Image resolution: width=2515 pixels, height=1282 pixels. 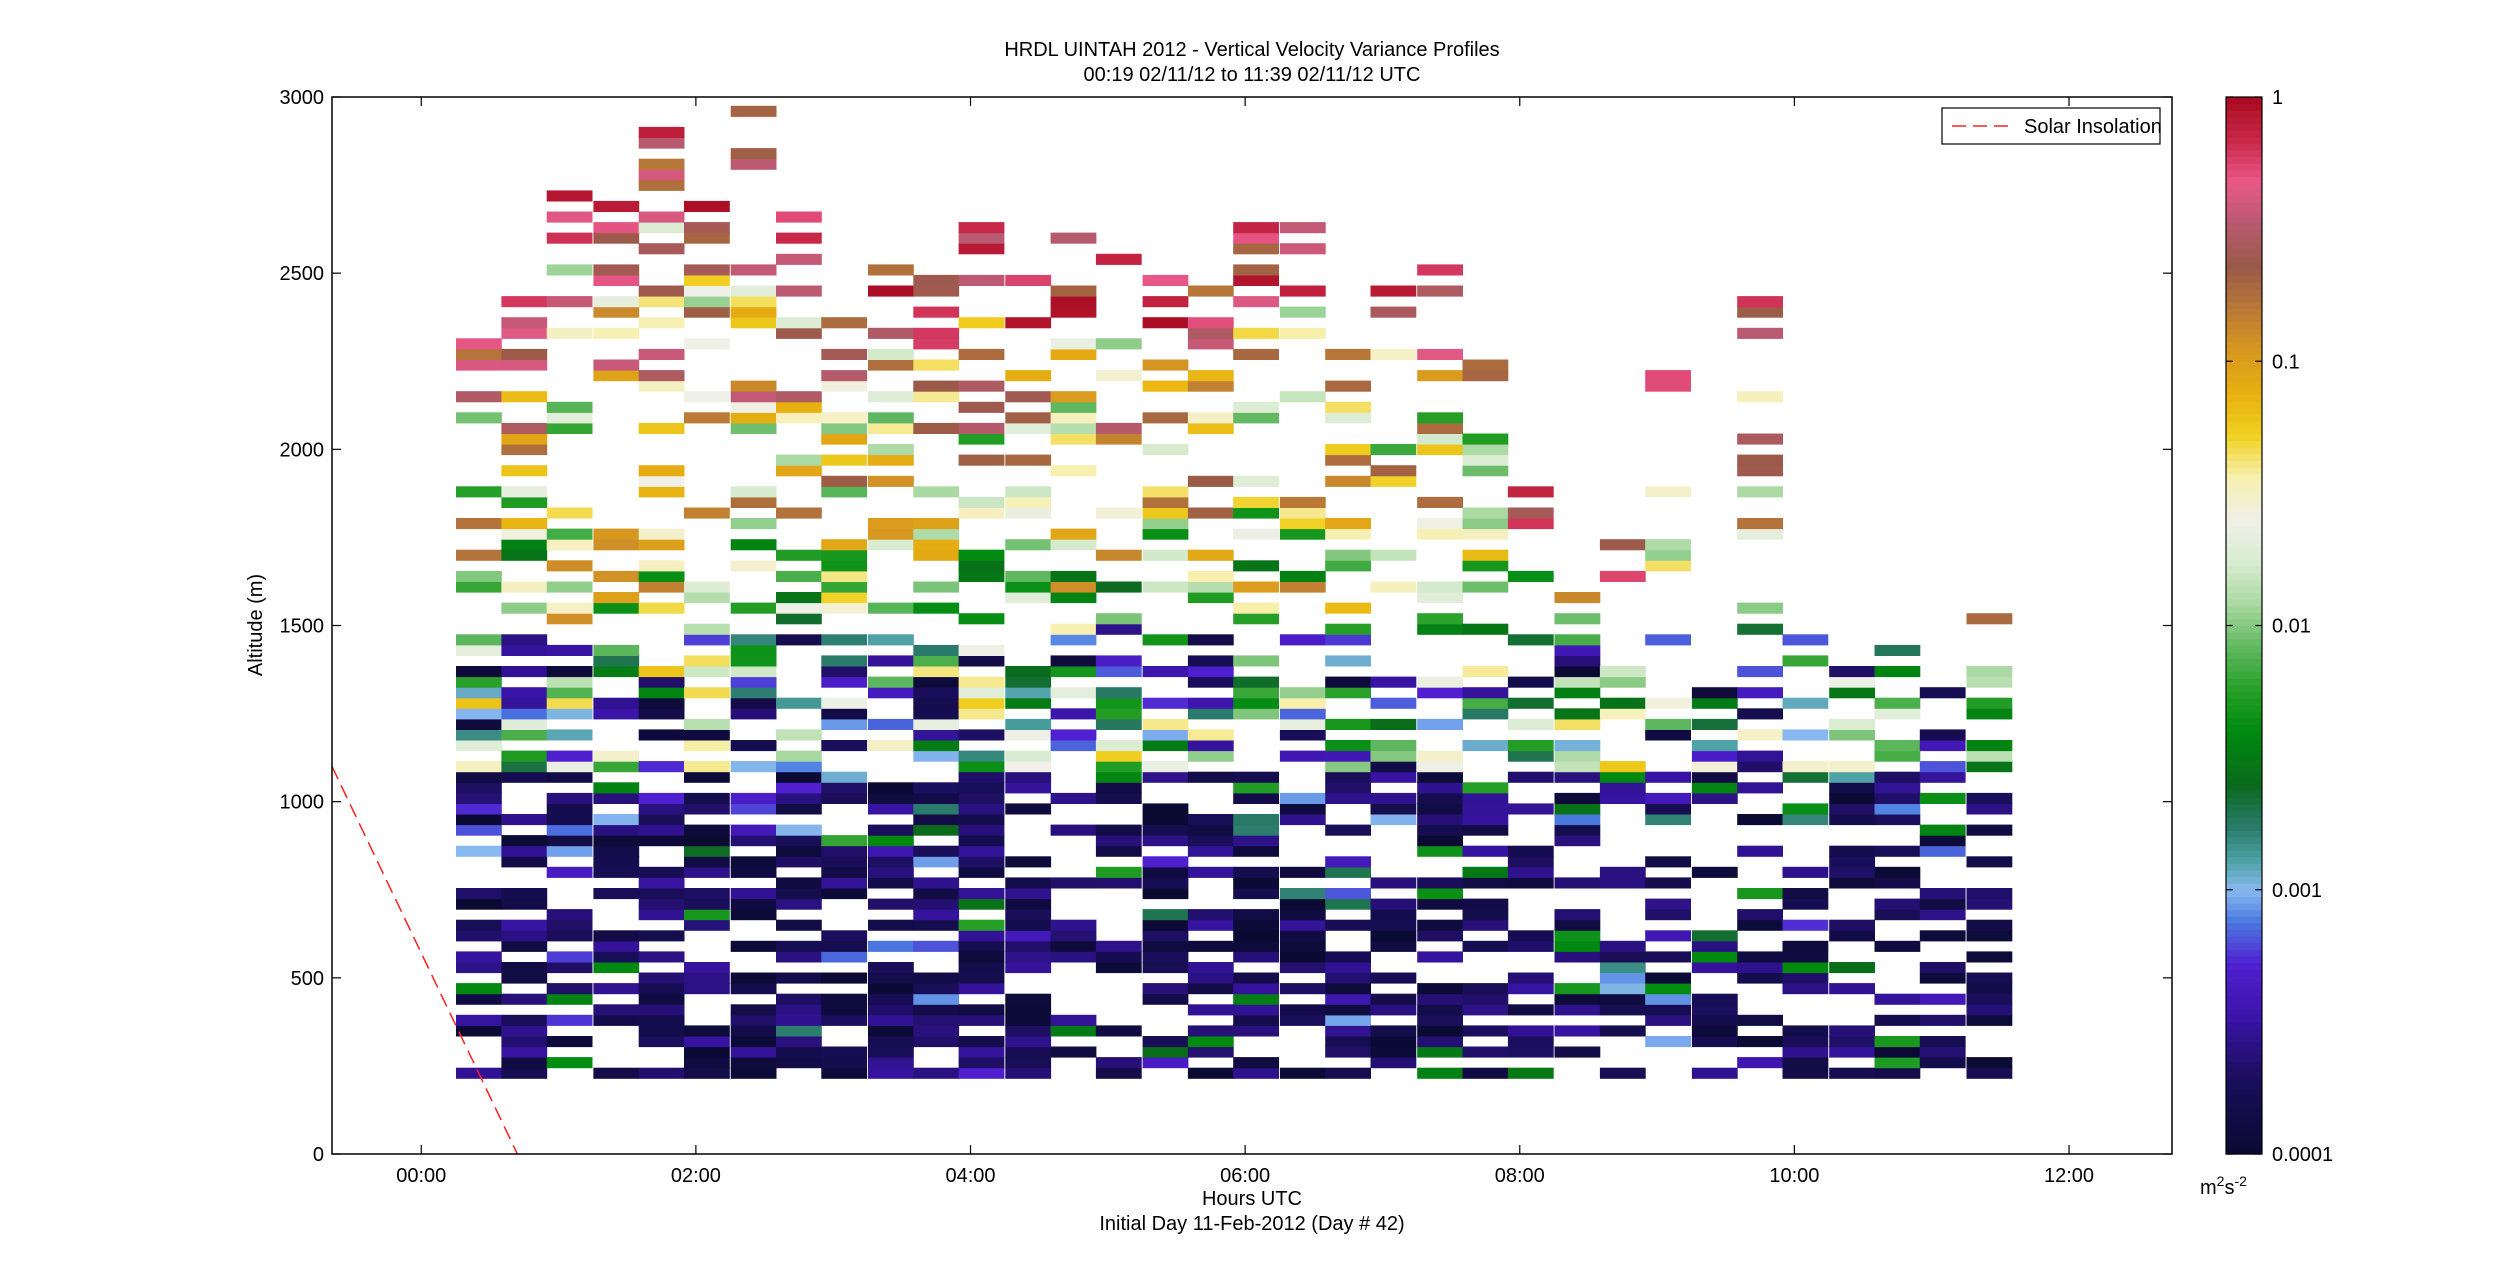 What do you see at coordinates (2279, 626) in the screenshot?
I see `colorbar-axis: 0.0001 0.001 0.01 0.1 1` at bounding box center [2279, 626].